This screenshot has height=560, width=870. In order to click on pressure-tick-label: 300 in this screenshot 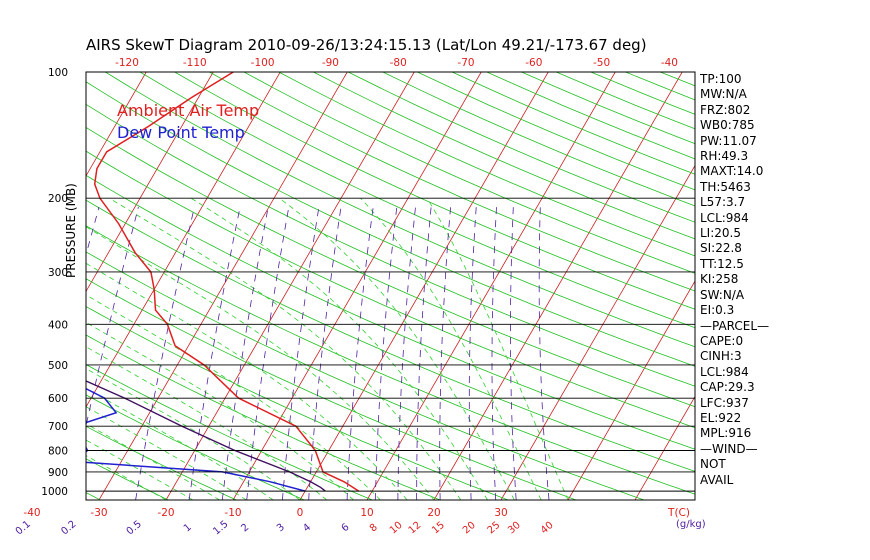, I will do `click(58, 273)`.